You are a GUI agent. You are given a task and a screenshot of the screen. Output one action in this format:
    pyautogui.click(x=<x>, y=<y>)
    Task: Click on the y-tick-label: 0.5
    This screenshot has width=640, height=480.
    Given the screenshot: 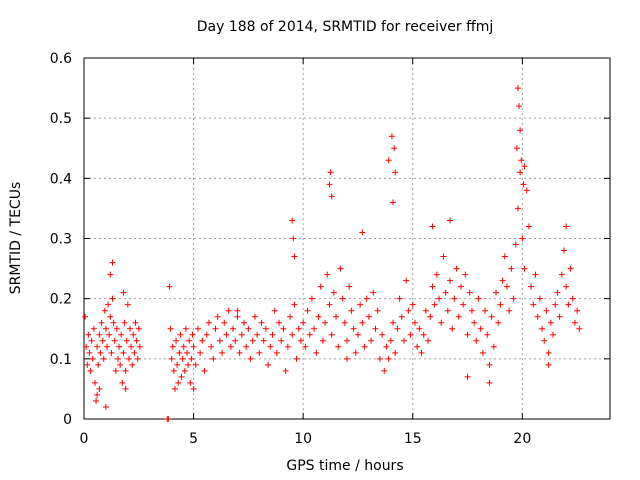 What is the action you would take?
    pyautogui.click(x=61, y=119)
    